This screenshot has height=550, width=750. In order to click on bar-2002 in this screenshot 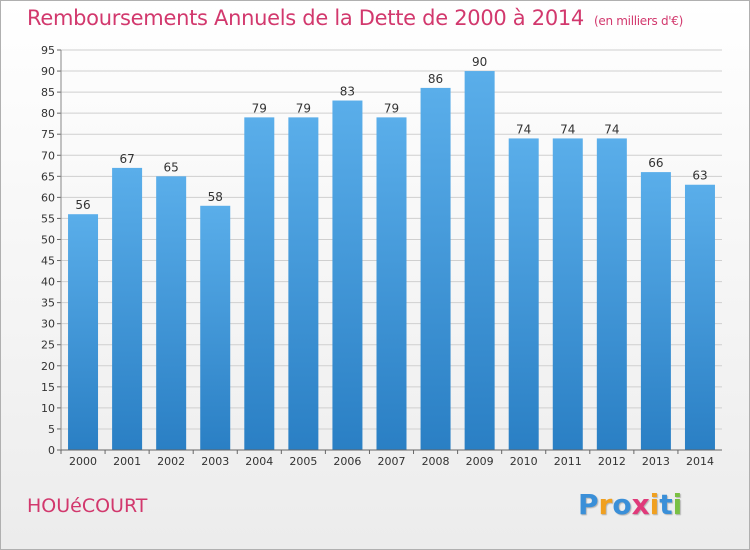, I will do `click(171, 313)`.